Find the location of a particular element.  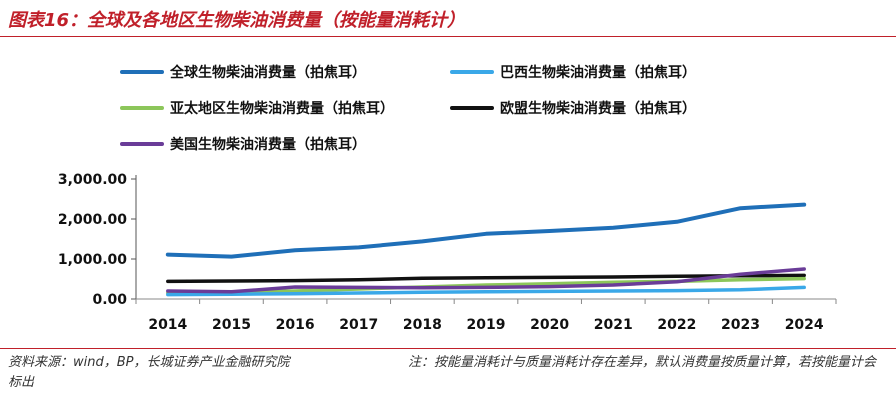

legend-swatch-eu is located at coordinates (472, 108).